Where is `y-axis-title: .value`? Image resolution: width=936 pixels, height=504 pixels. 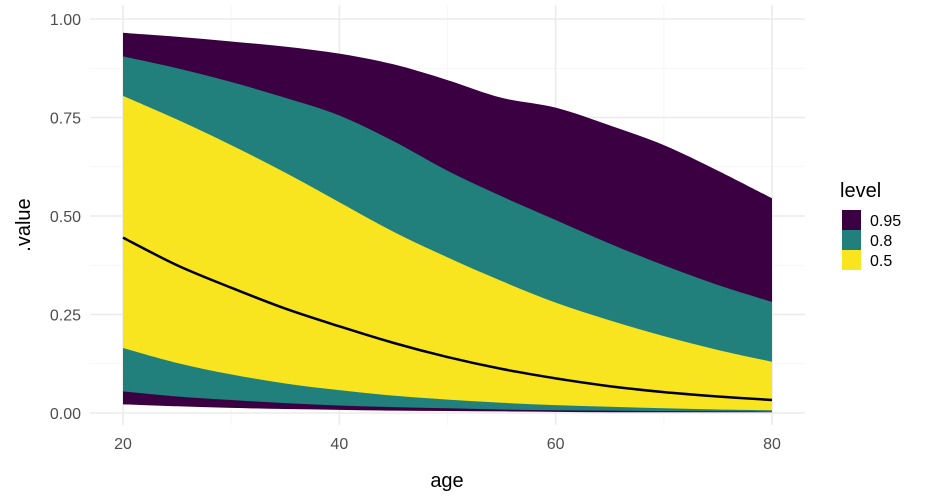
y-axis-title: .value is located at coordinates (24, 224).